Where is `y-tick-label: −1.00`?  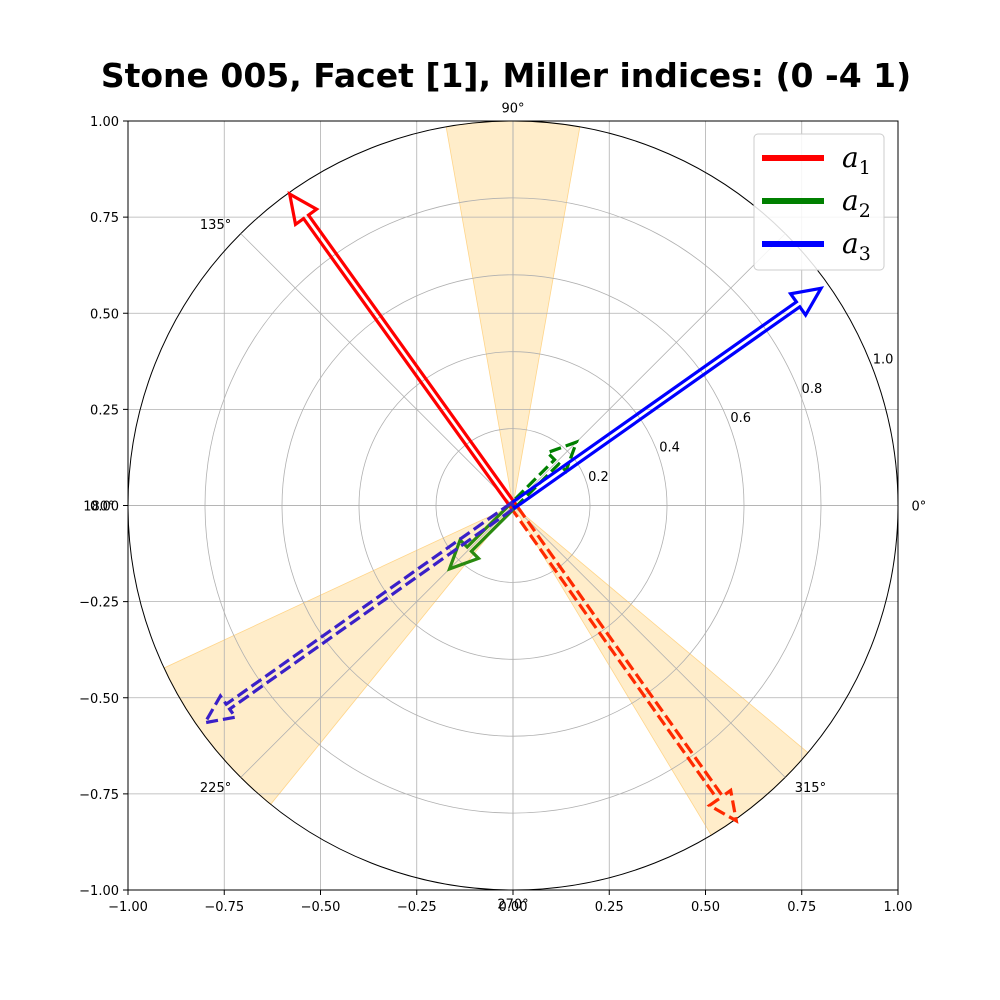 y-tick-label: −1.00 is located at coordinates (99, 891).